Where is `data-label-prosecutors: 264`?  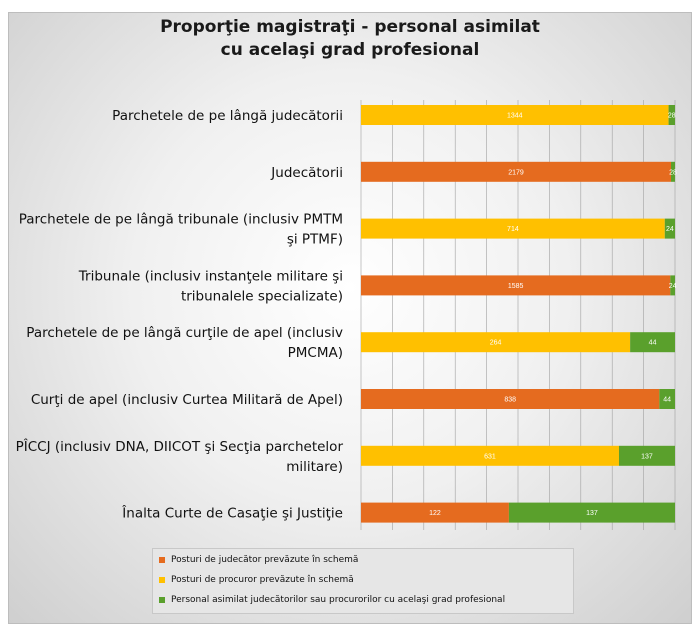 data-label-prosecutors: 264 is located at coordinates (496, 343).